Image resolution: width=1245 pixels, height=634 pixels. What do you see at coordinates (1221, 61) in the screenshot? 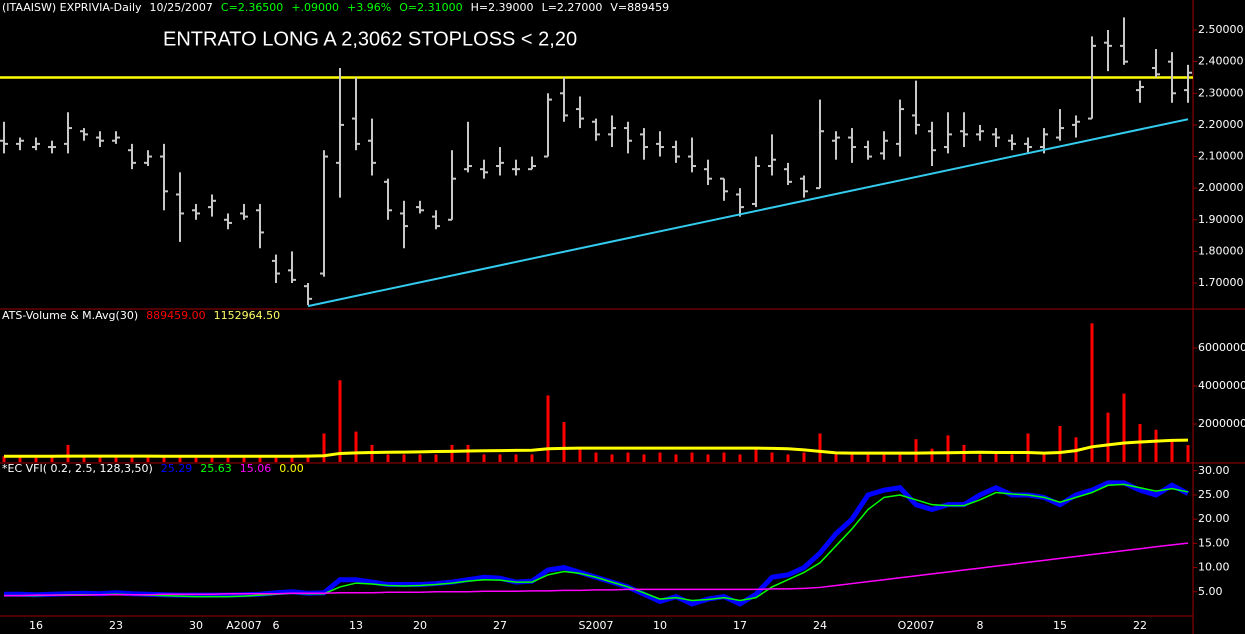
I see `y-tick-label: 2.40000` at bounding box center [1221, 61].